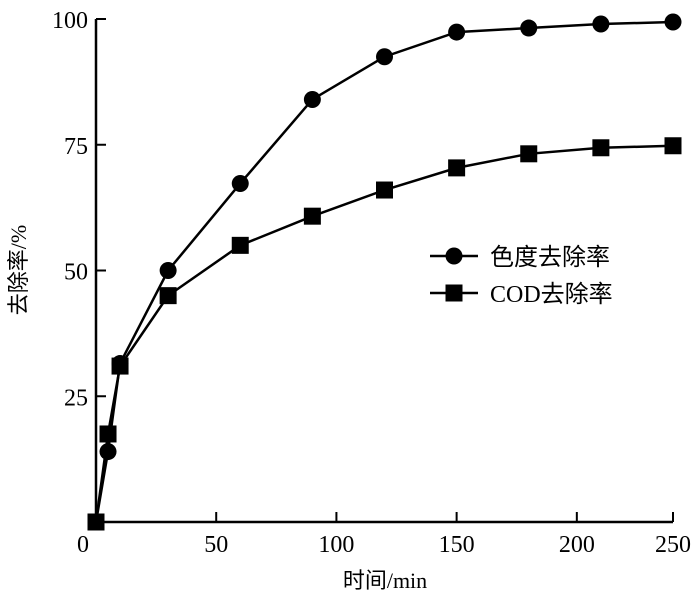 Image resolution: width=700 pixels, height=601 pixels. What do you see at coordinates (551, 294) in the screenshot?
I see `legend-label: COD去除率` at bounding box center [551, 294].